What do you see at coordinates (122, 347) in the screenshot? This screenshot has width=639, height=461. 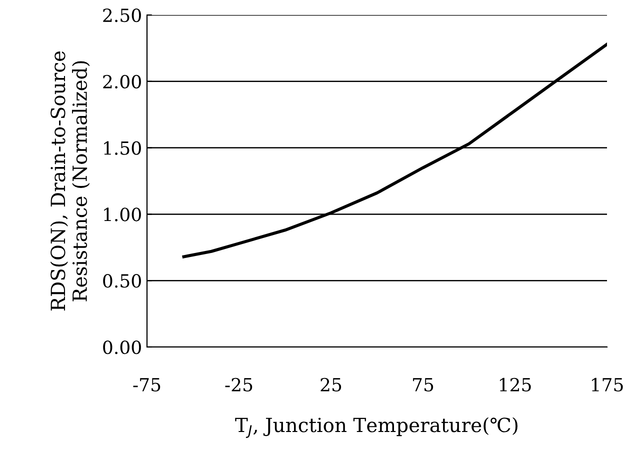 I see `y-tick-label: 0.00` at bounding box center [122, 347].